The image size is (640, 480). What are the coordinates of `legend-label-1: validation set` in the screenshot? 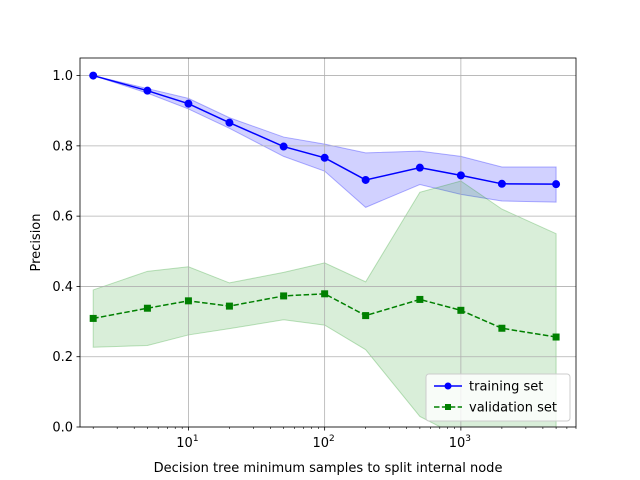 It's located at (513, 408).